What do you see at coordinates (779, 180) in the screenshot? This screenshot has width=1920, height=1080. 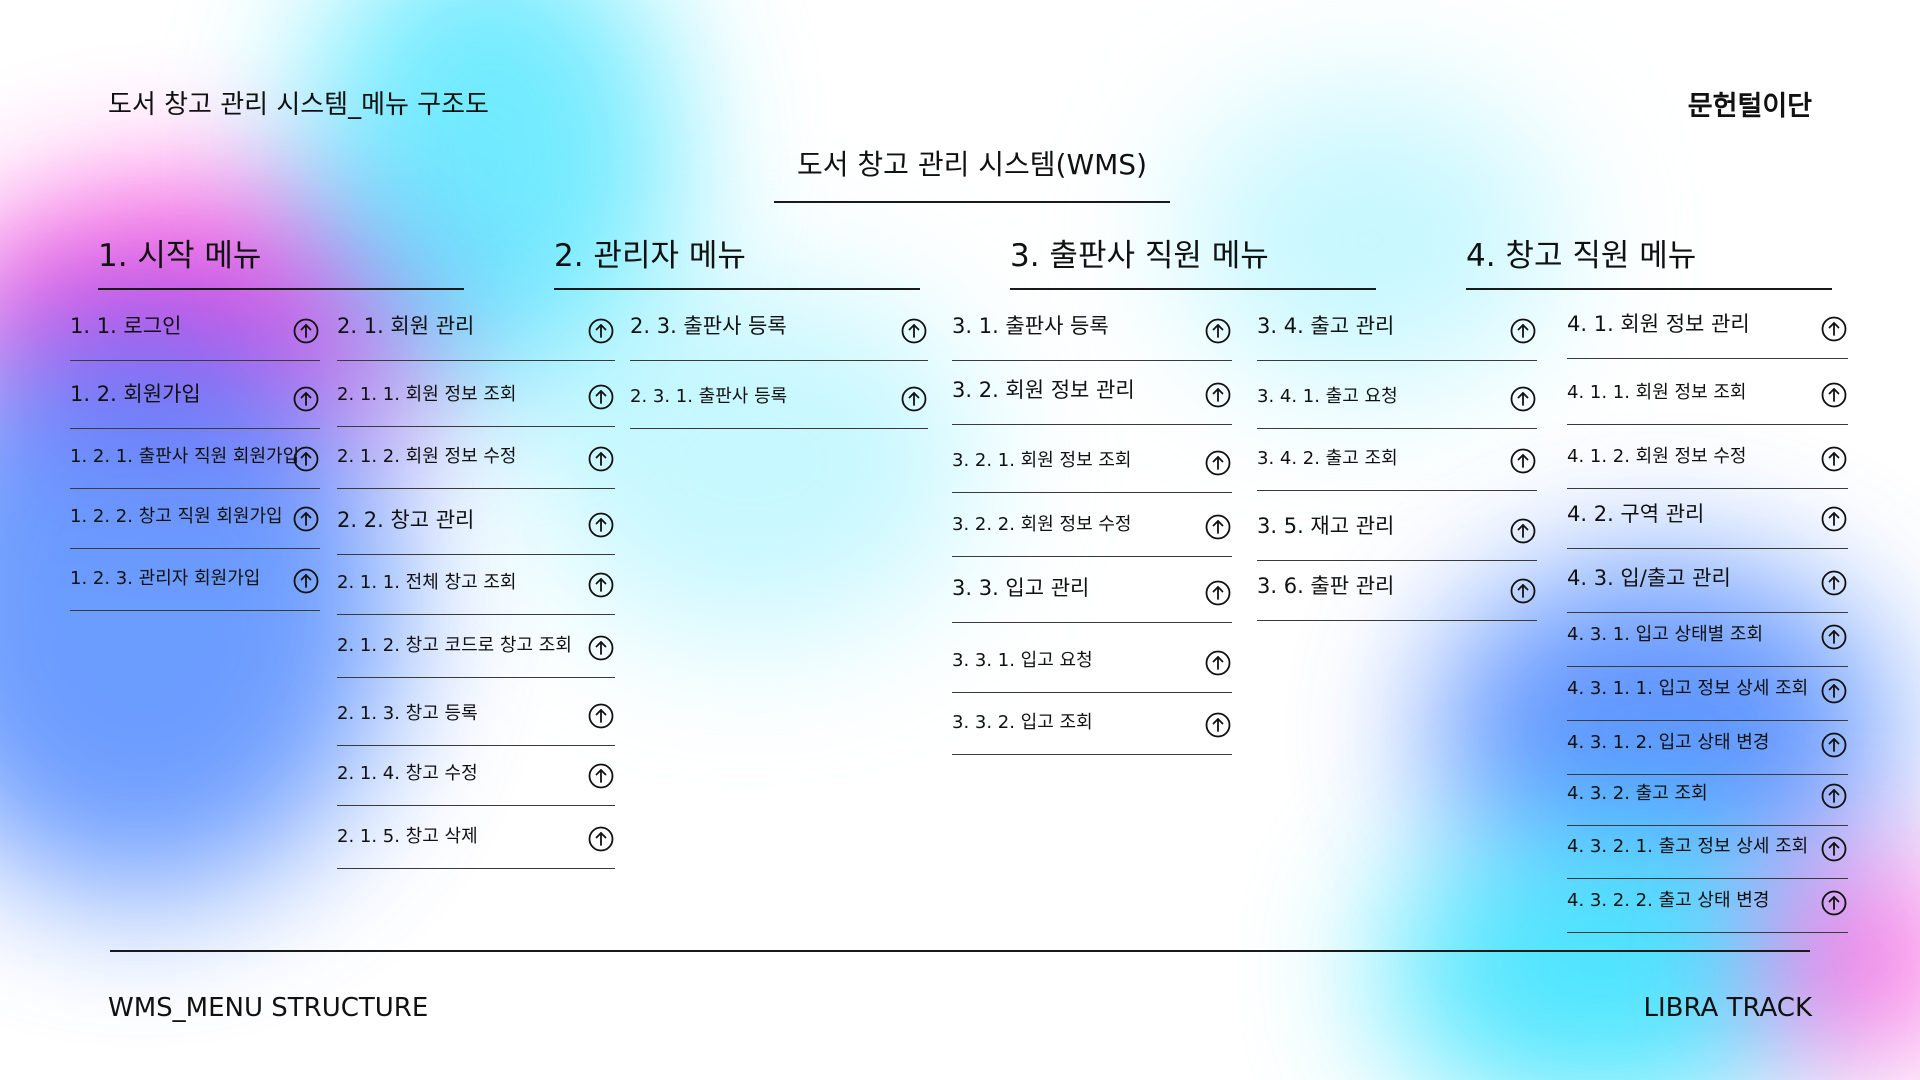 I see `menu-item: 2. 3. 출판사 등록` at bounding box center [779, 180].